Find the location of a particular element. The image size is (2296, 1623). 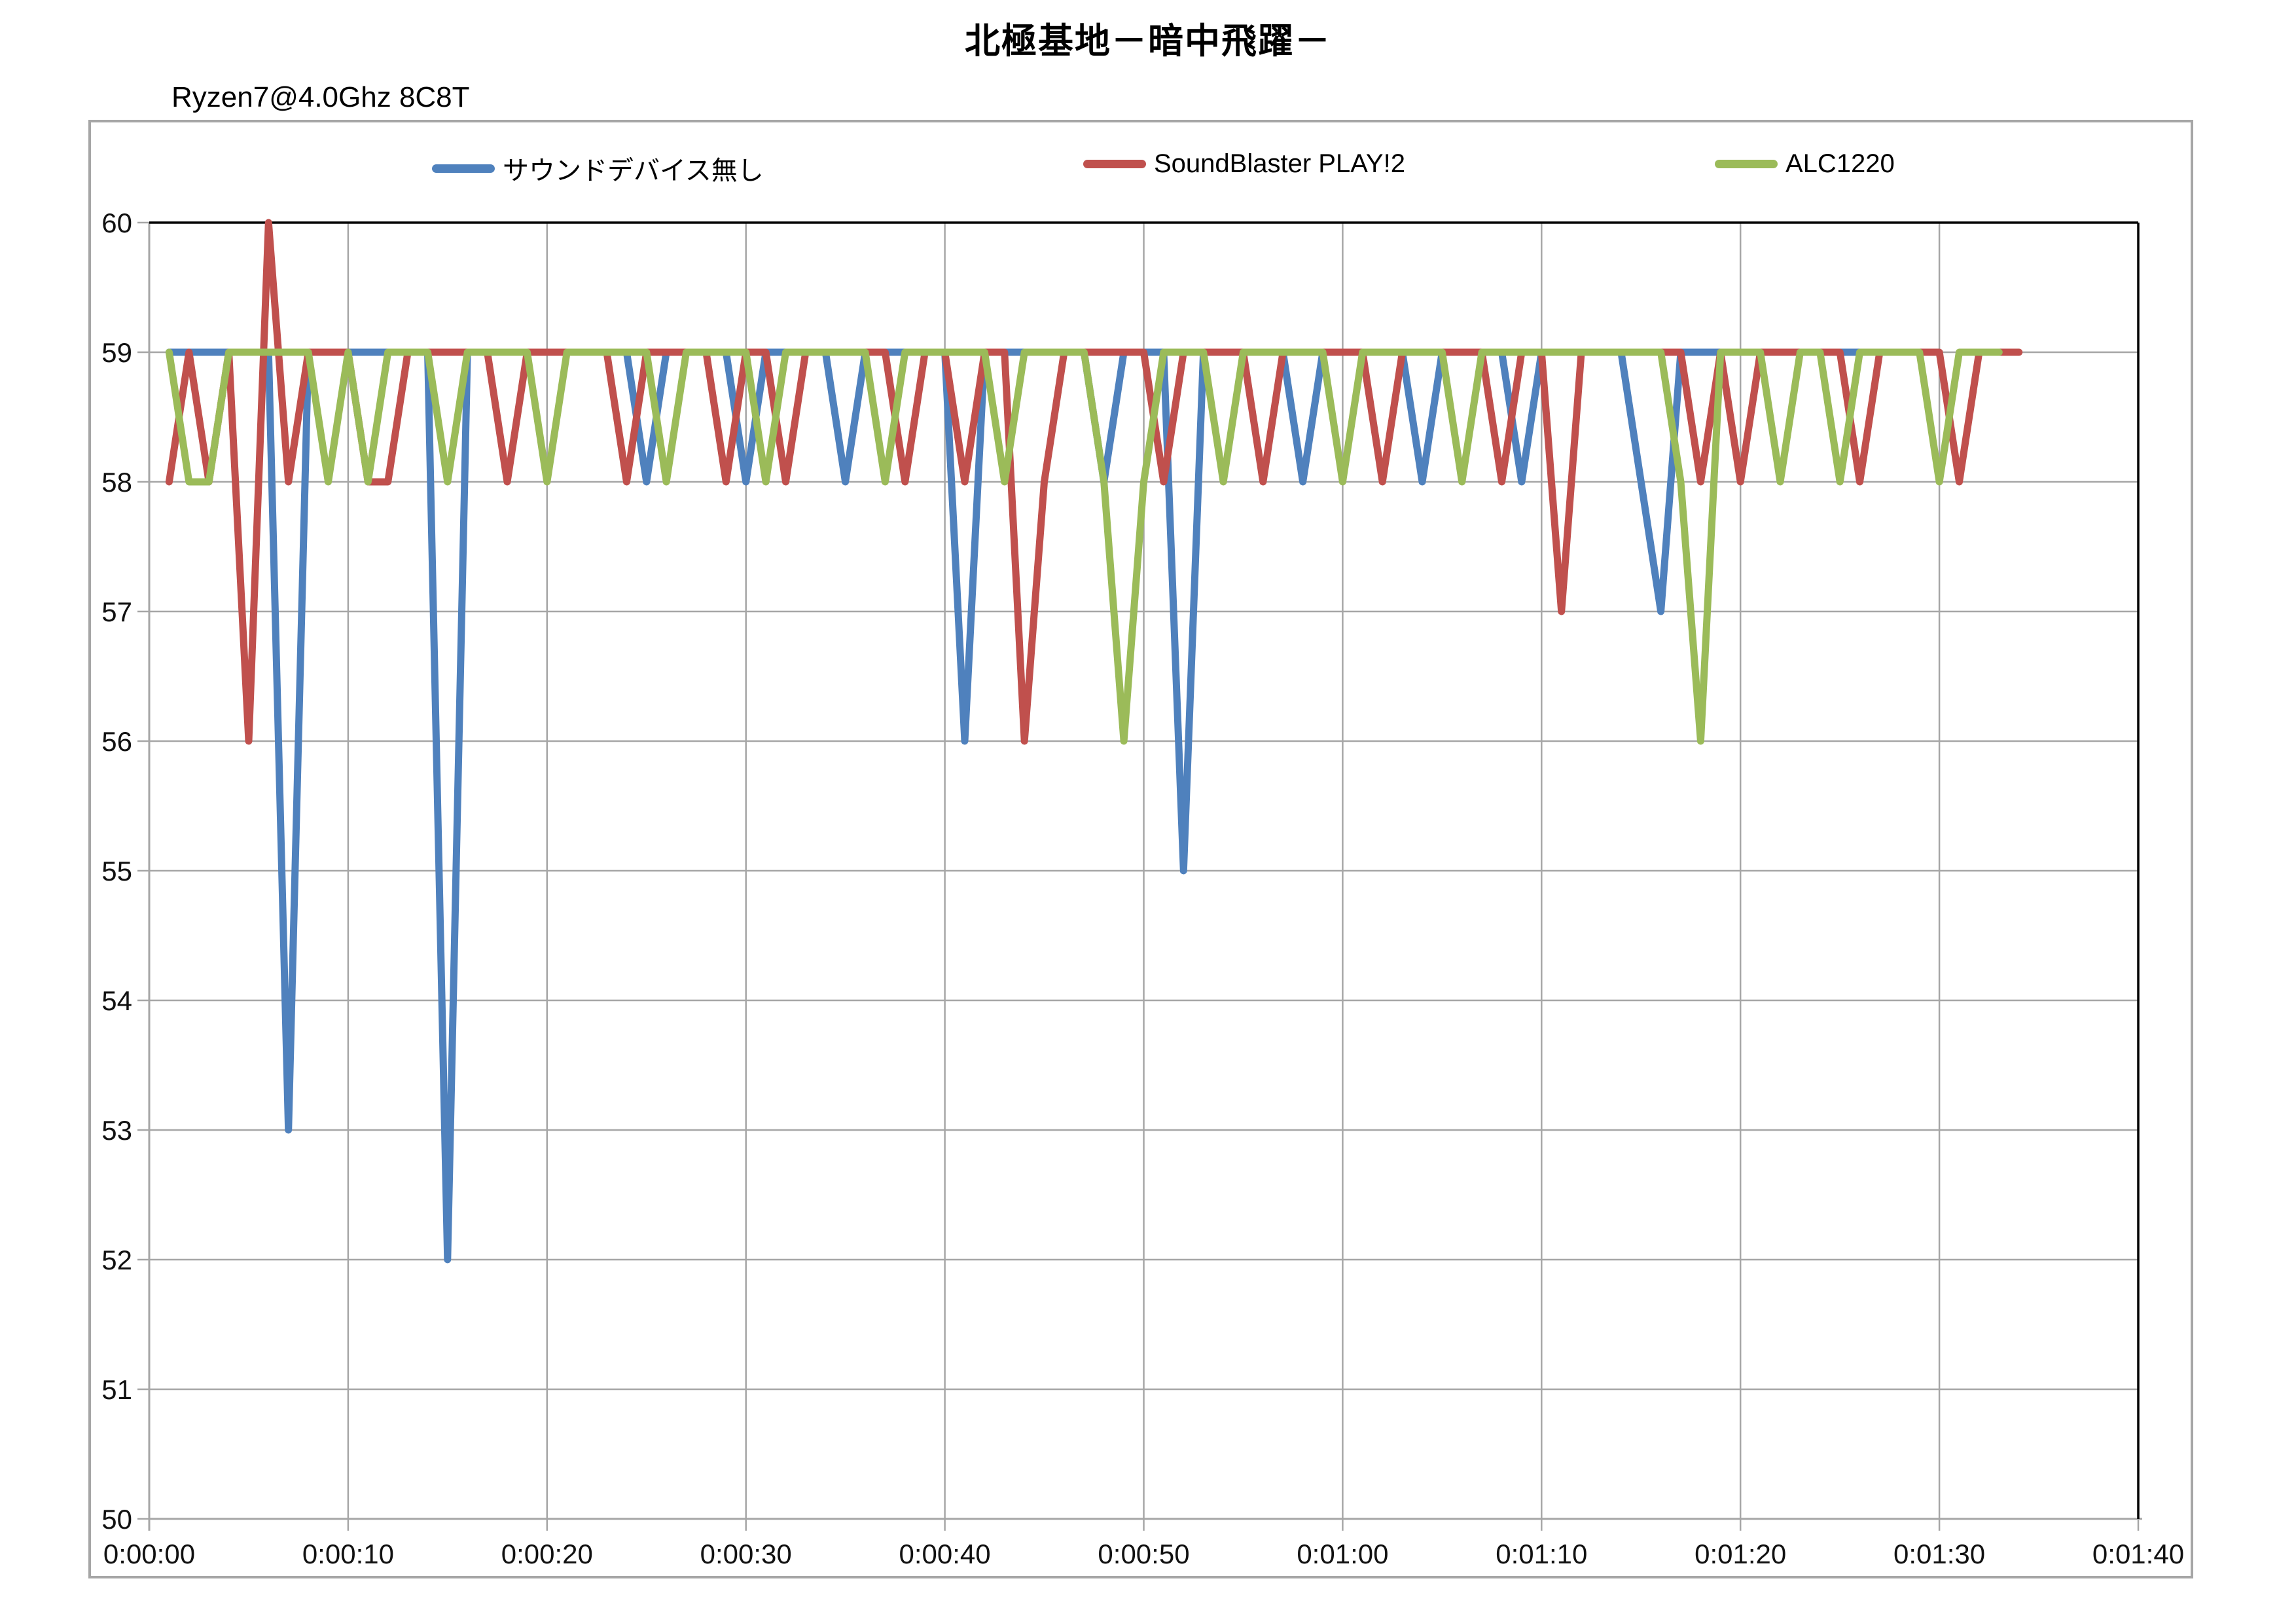

y-axis-tick-label: 52 is located at coordinates (116, 1260).